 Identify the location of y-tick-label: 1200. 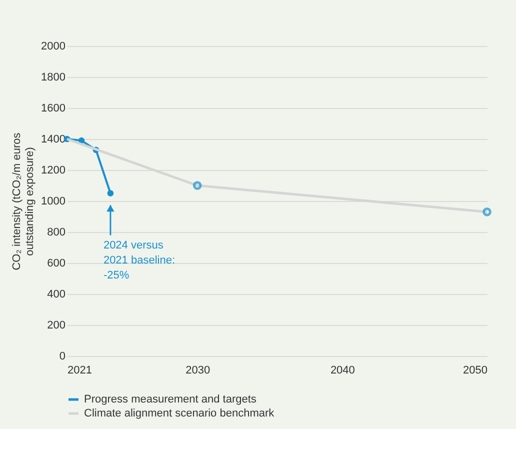
(53, 170).